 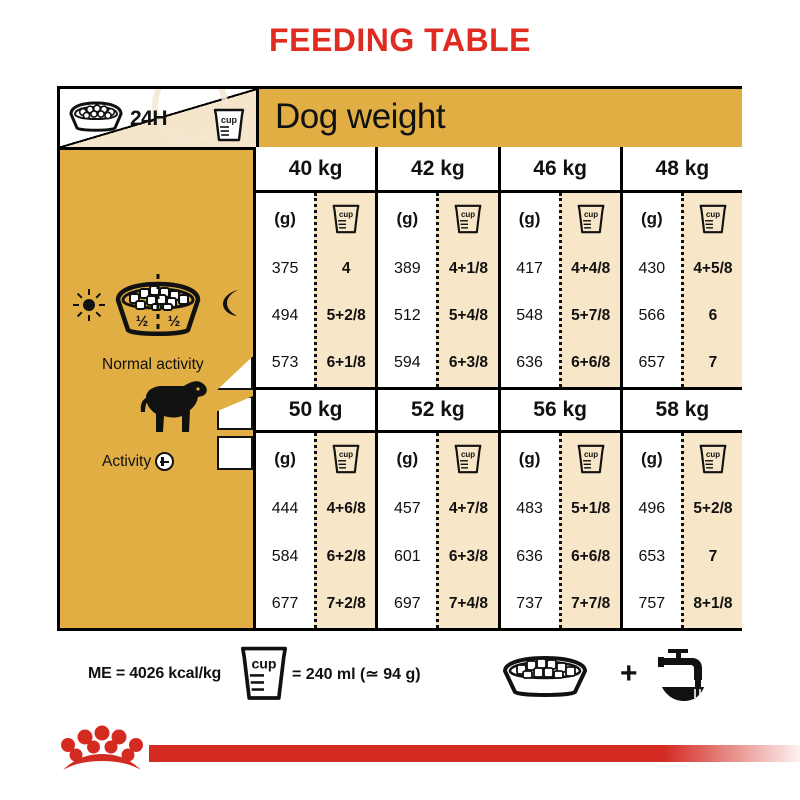 I want to click on grams-value: 417, so click(x=529, y=268).